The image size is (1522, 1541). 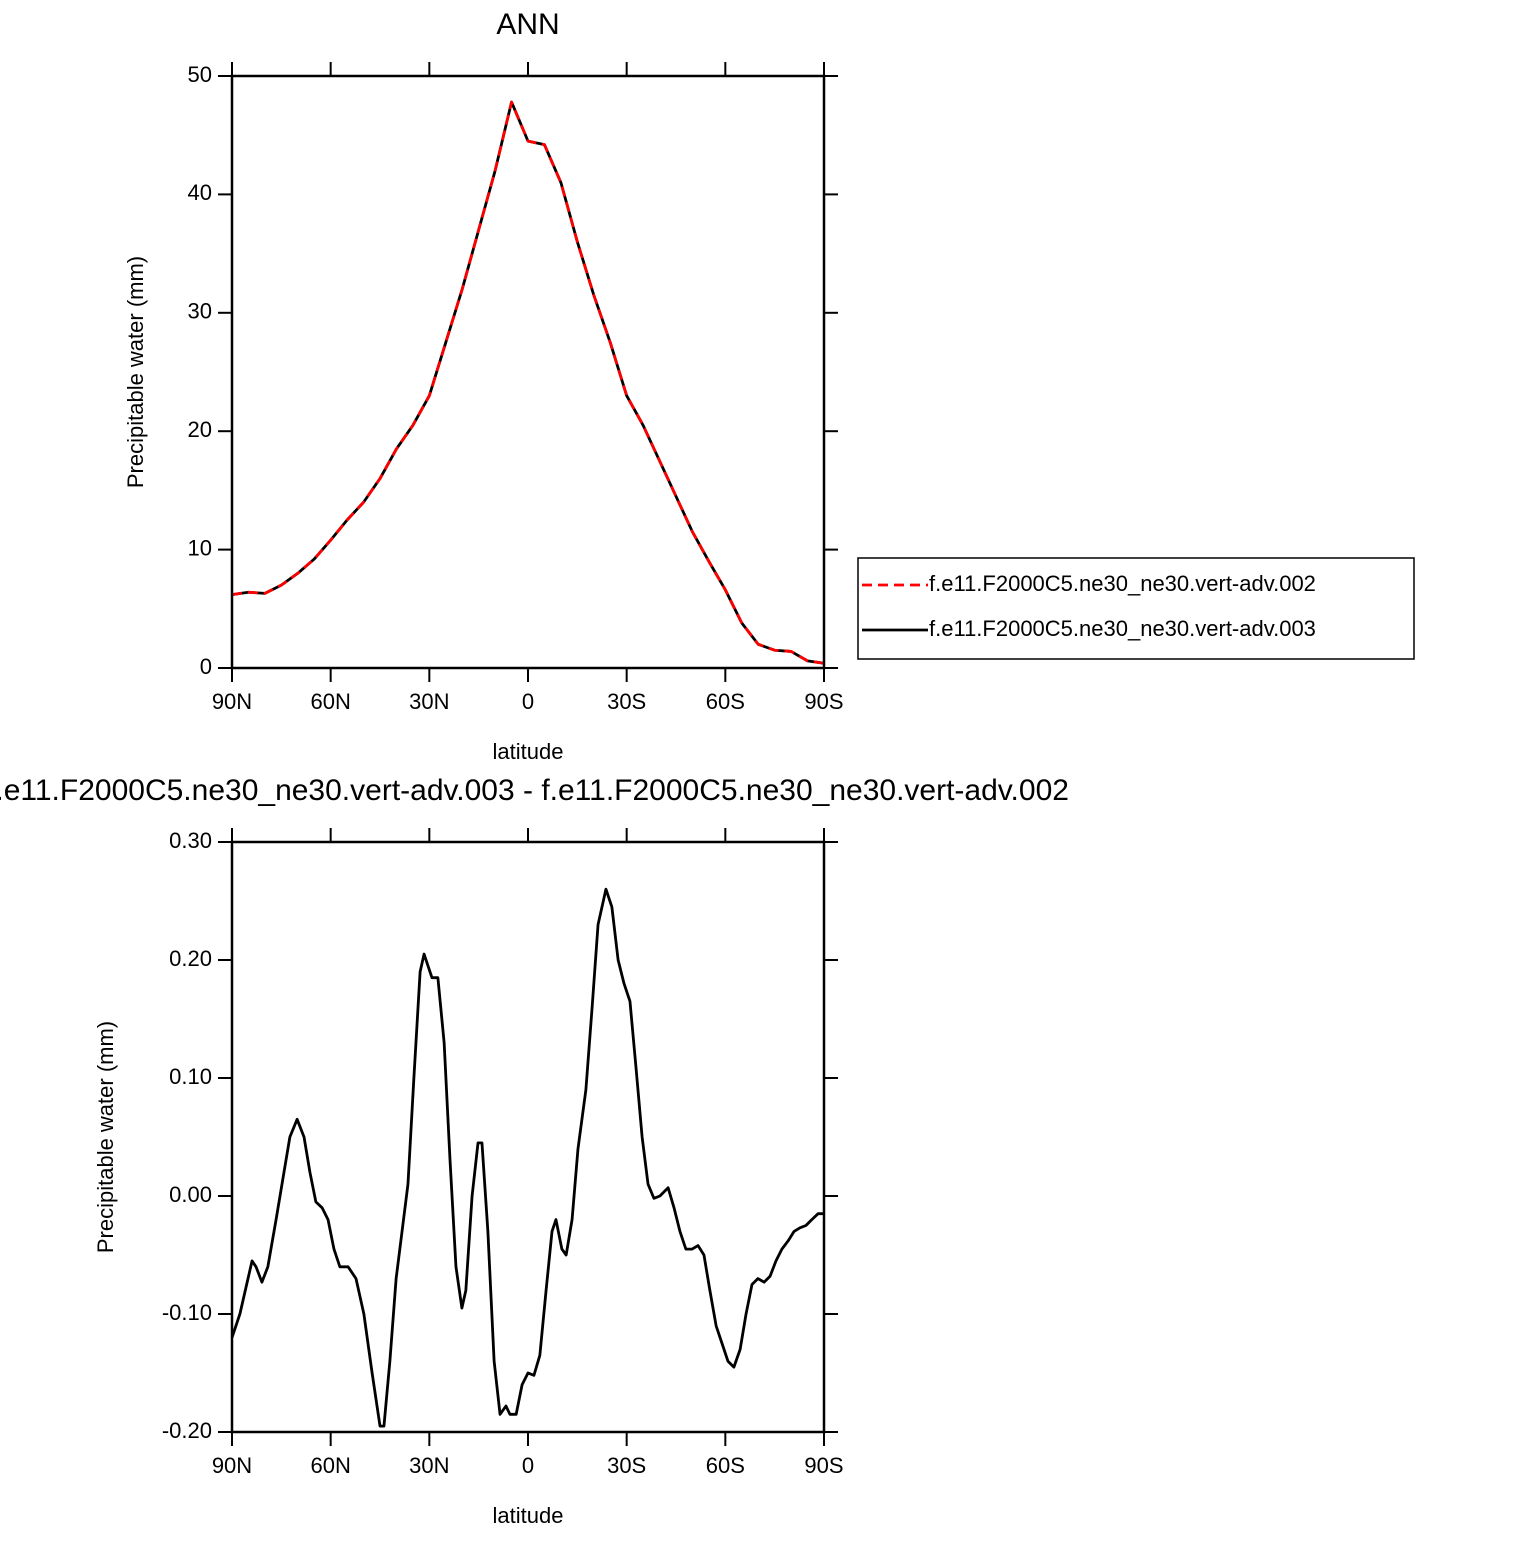 I want to click on y-tick-label: -0.20, so click(x=187, y=1430).